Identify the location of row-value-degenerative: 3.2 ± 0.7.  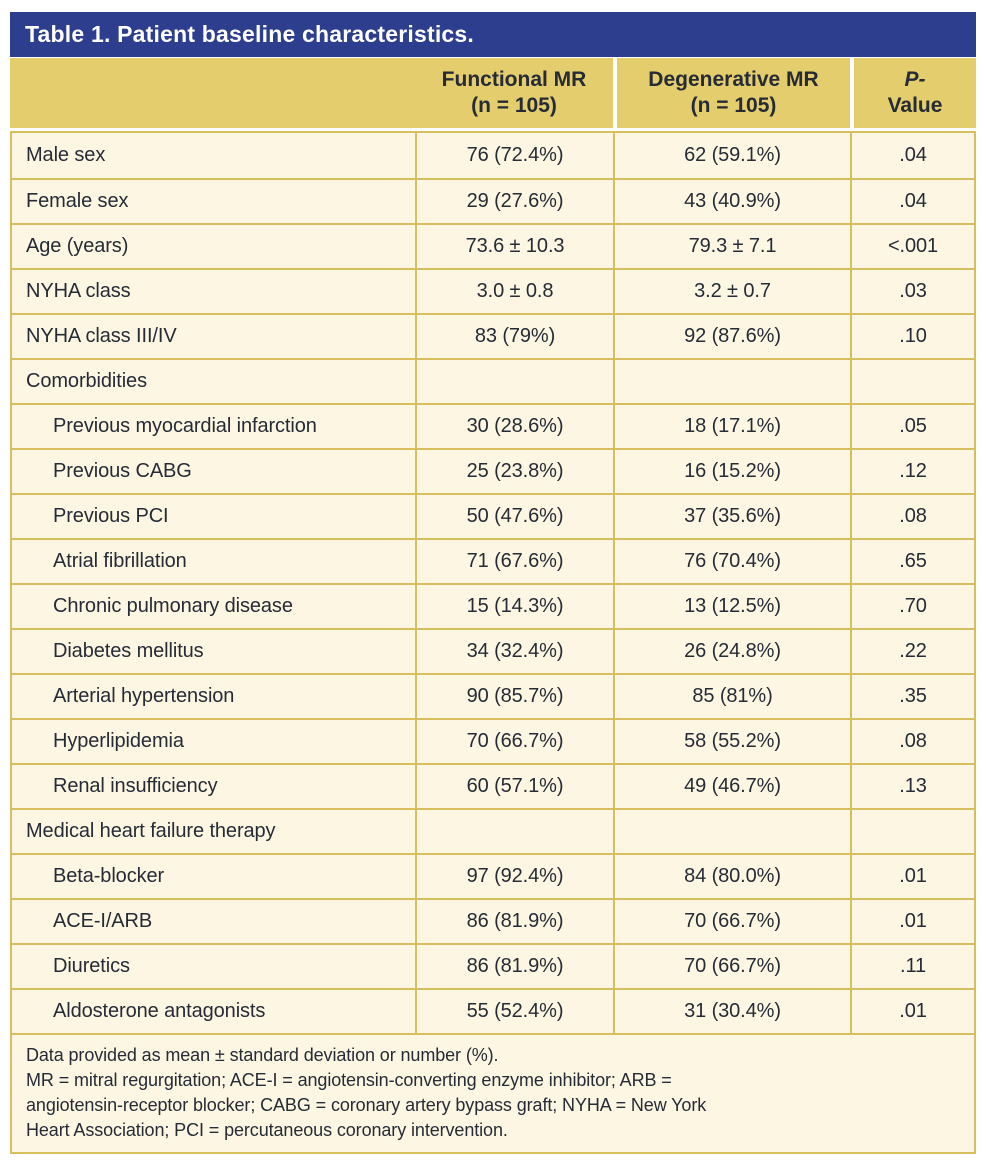
(731, 291).